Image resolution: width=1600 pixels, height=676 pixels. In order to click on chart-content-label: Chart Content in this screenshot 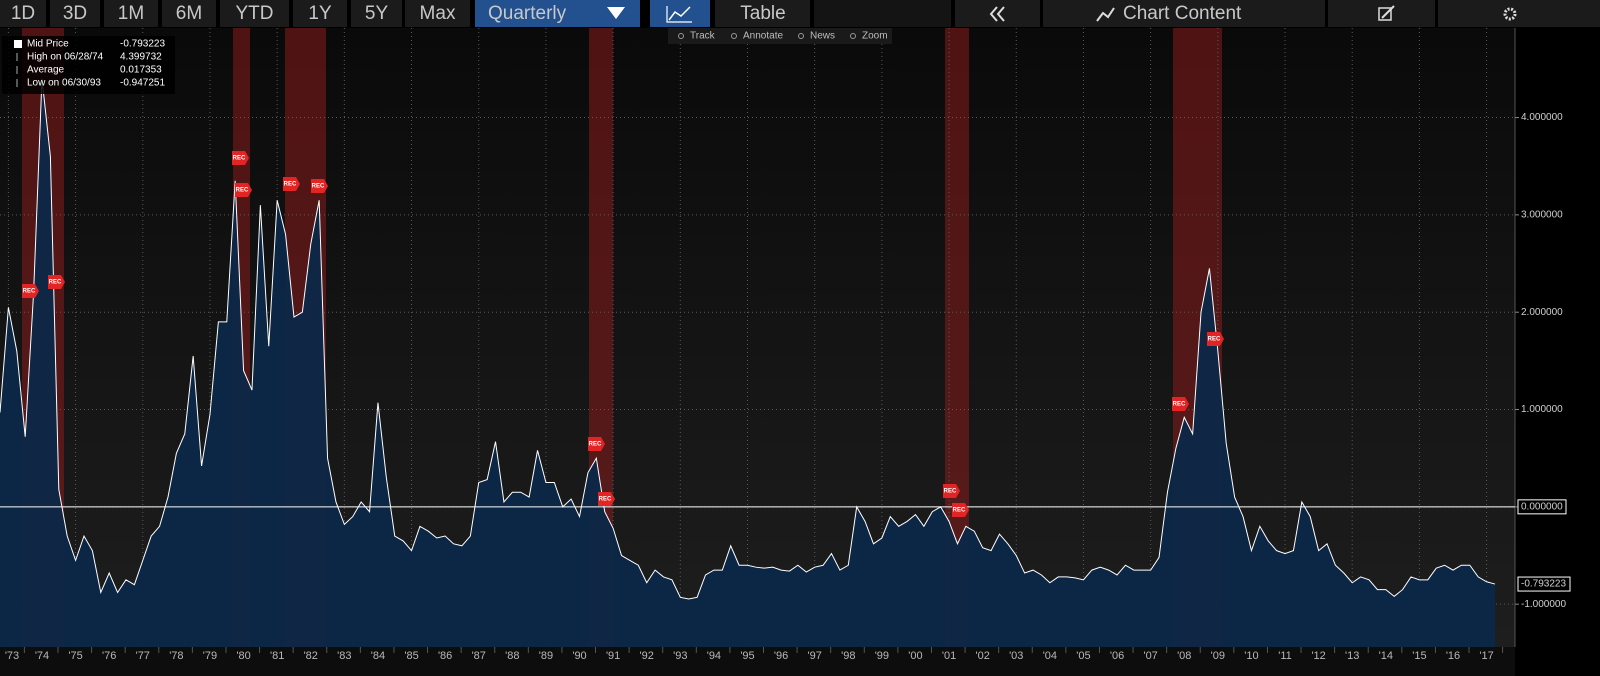, I will do `click(1182, 13)`.